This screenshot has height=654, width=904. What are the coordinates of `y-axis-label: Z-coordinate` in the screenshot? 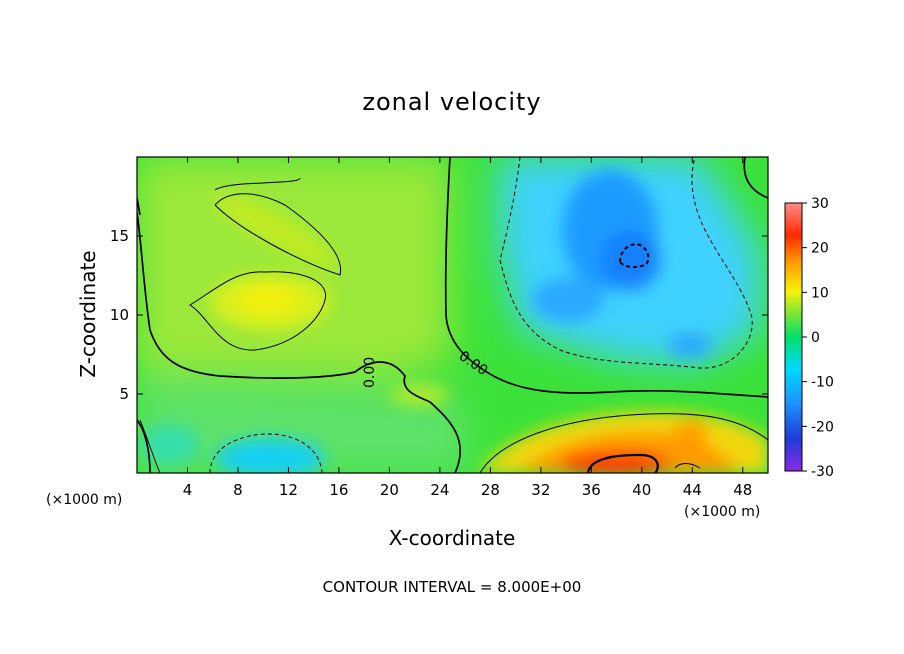 It's located at (88, 314).